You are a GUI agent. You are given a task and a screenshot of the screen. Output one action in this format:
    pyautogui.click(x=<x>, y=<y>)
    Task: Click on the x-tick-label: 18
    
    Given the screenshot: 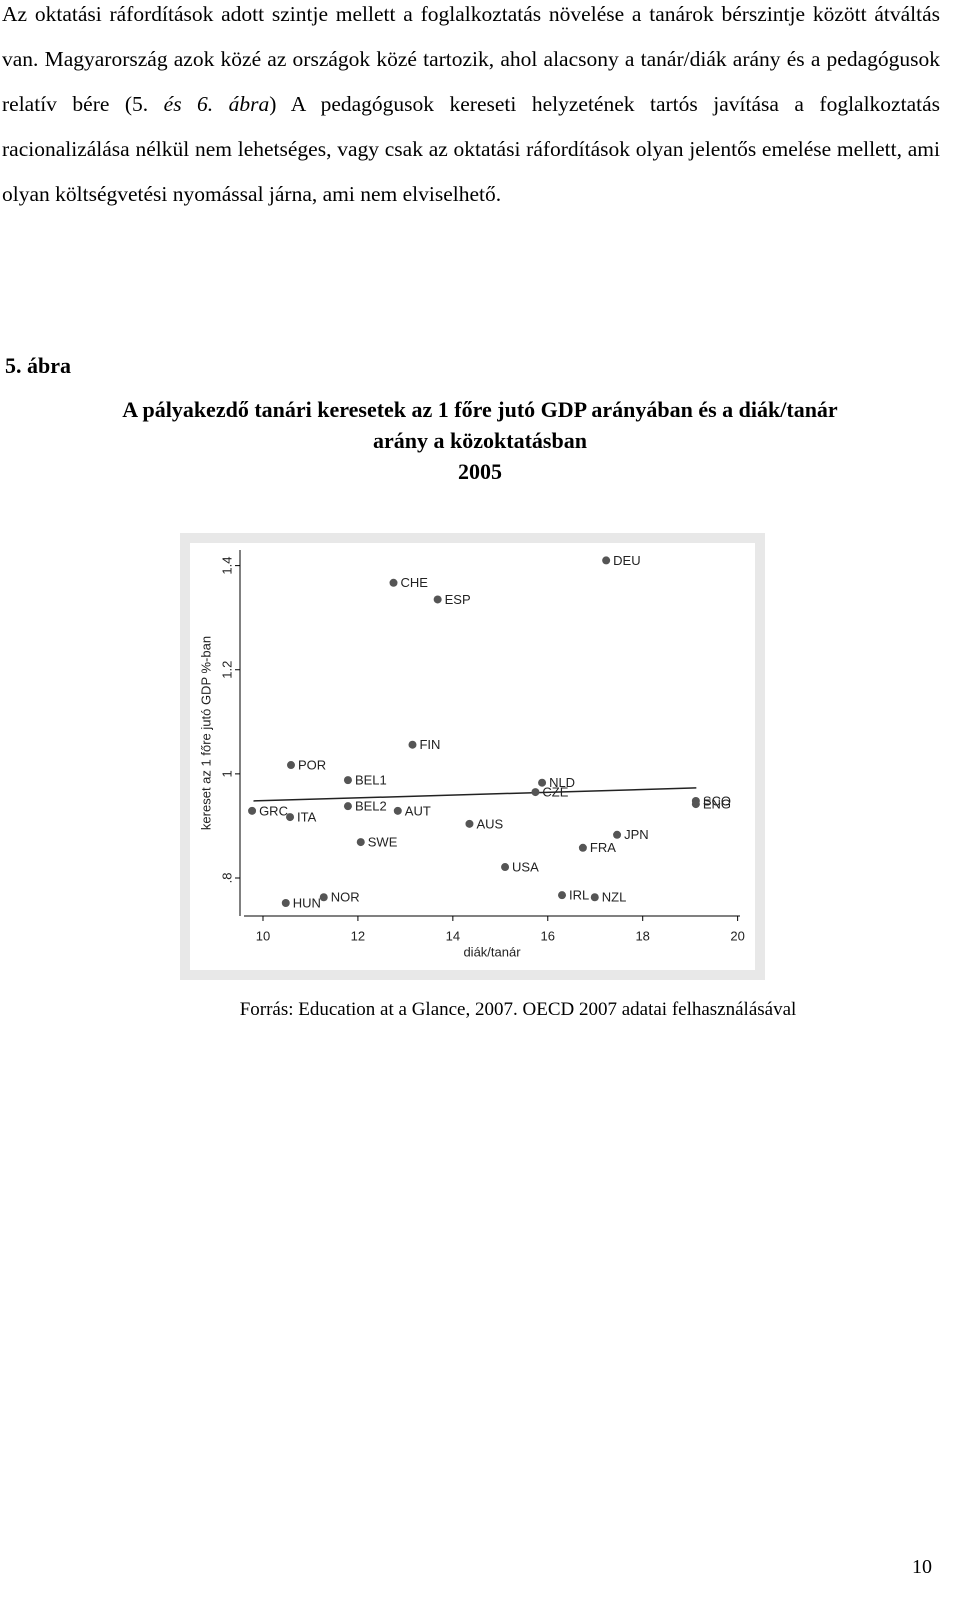 What is the action you would take?
    pyautogui.click(x=642, y=935)
    